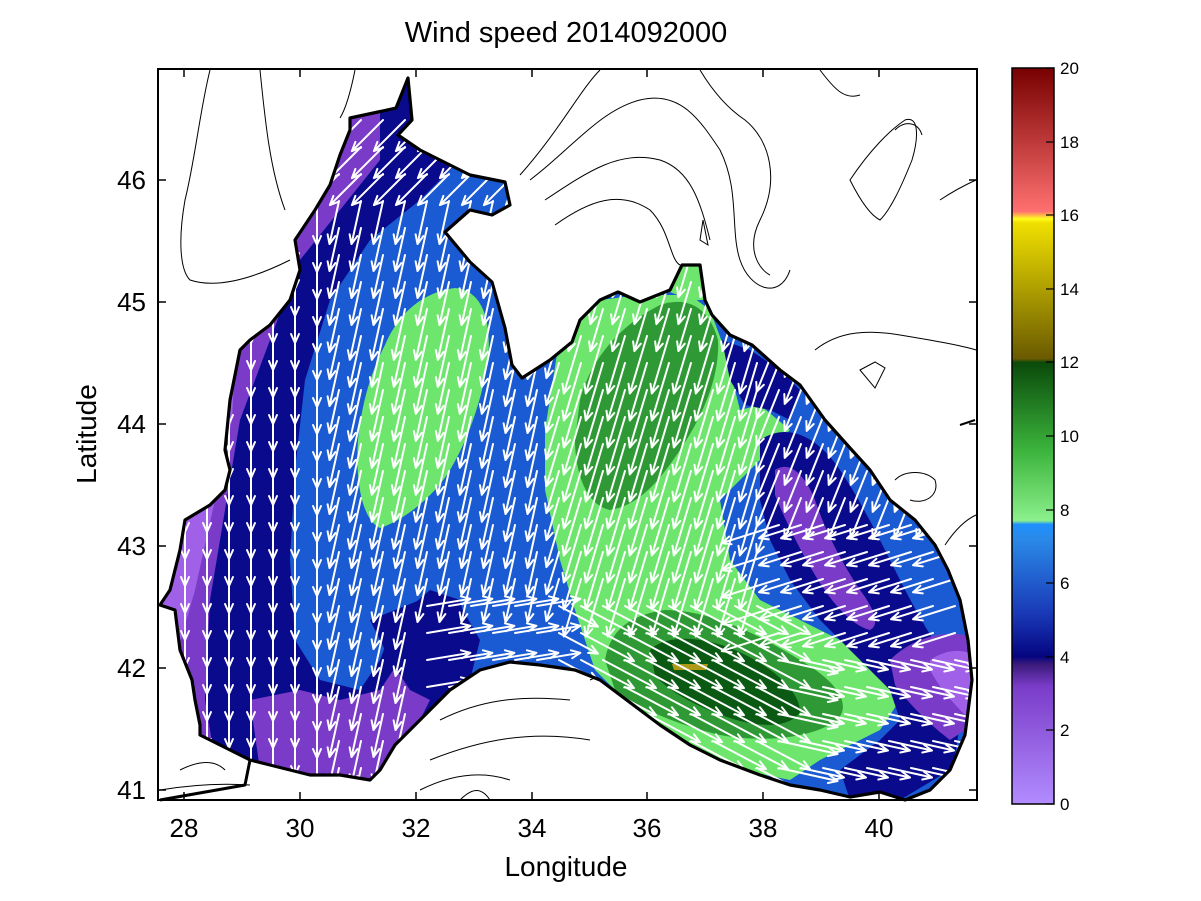 Image resolution: width=1201 pixels, height=901 pixels. Describe the element at coordinates (1069, 362) in the screenshot. I see `colorbar-tick-12: 12` at that location.